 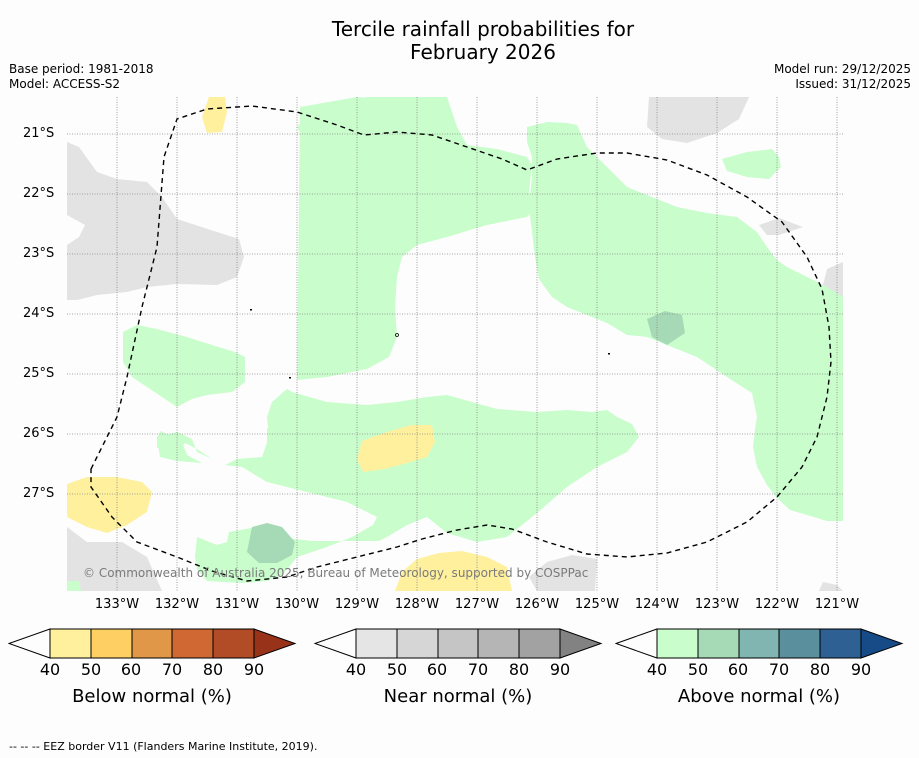 What do you see at coordinates (237, 604) in the screenshot?
I see `lon-label: 131°W` at bounding box center [237, 604].